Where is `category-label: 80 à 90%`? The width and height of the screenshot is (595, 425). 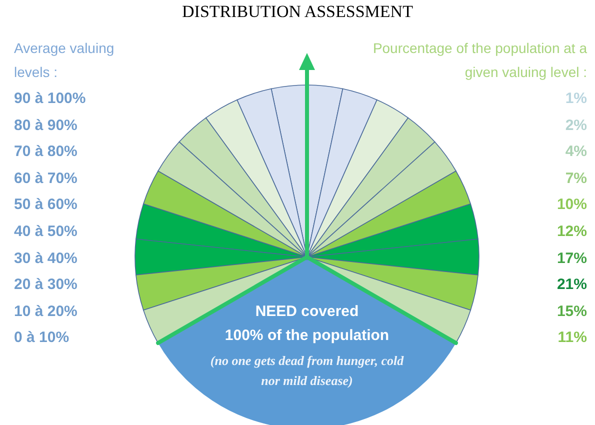 category-label: 80 à 90% is located at coordinates (46, 125).